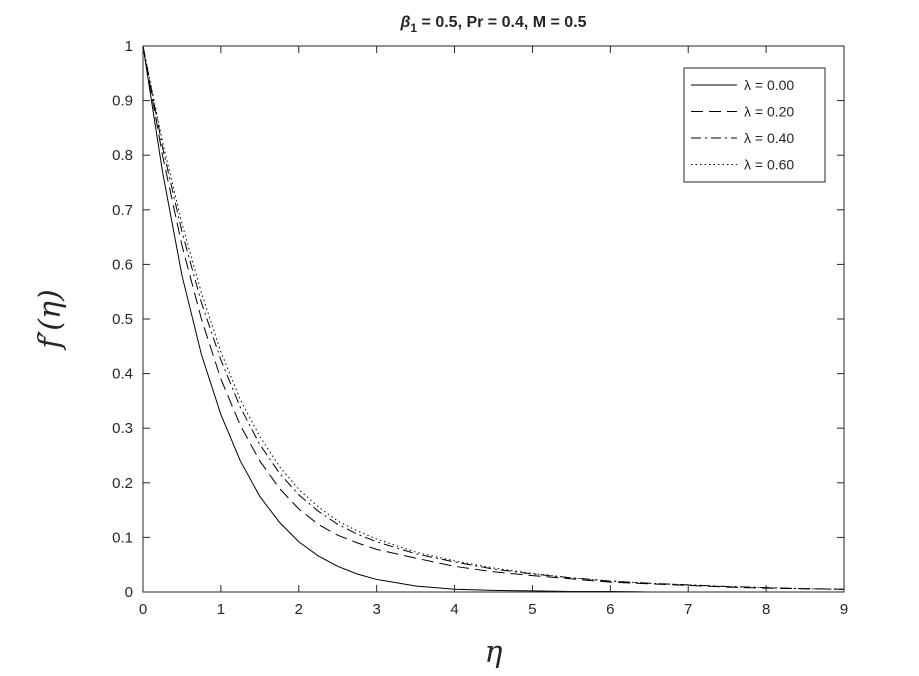 This screenshot has width=919, height=676. I want to click on legend-label-0: λ = 0.00, so click(769, 85).